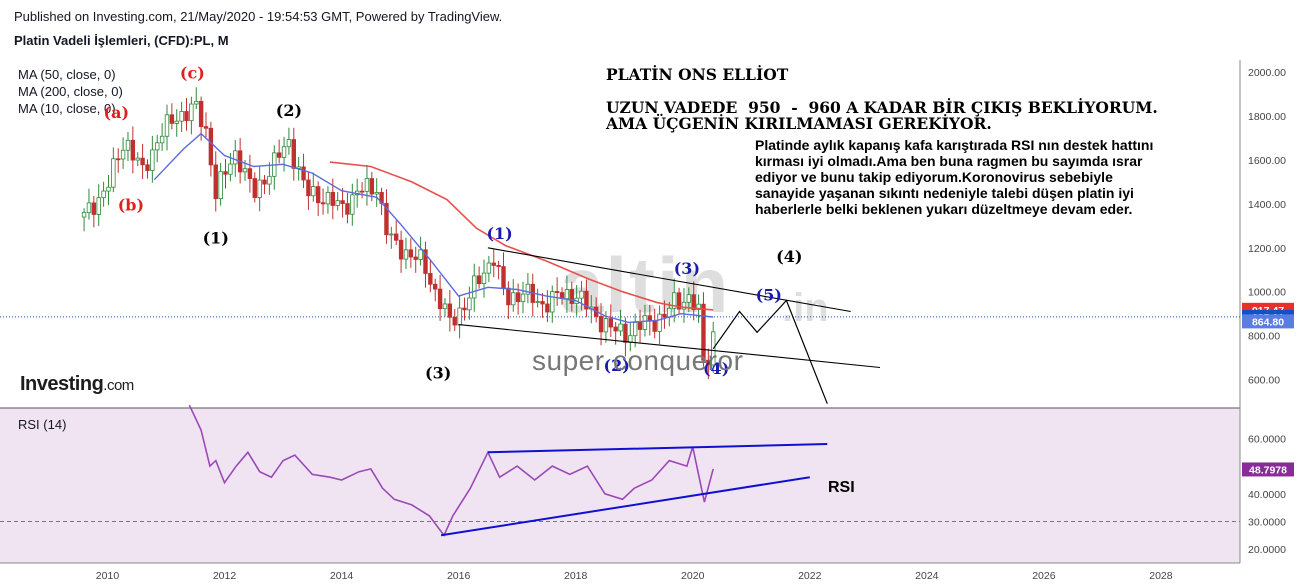 The height and width of the screenshot is (588, 1299). Describe the element at coordinates (1264, 337) in the screenshot. I see `price-tick-label: 800.00` at that location.